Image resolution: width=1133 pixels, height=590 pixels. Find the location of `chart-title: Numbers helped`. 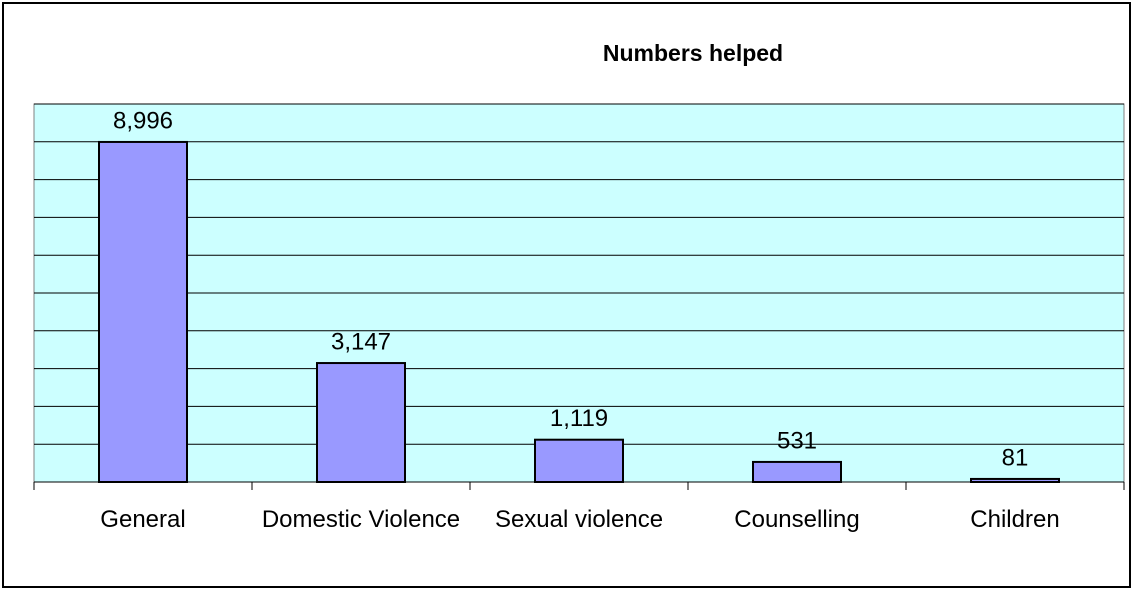

chart-title: Numbers helped is located at coordinates (693, 53).